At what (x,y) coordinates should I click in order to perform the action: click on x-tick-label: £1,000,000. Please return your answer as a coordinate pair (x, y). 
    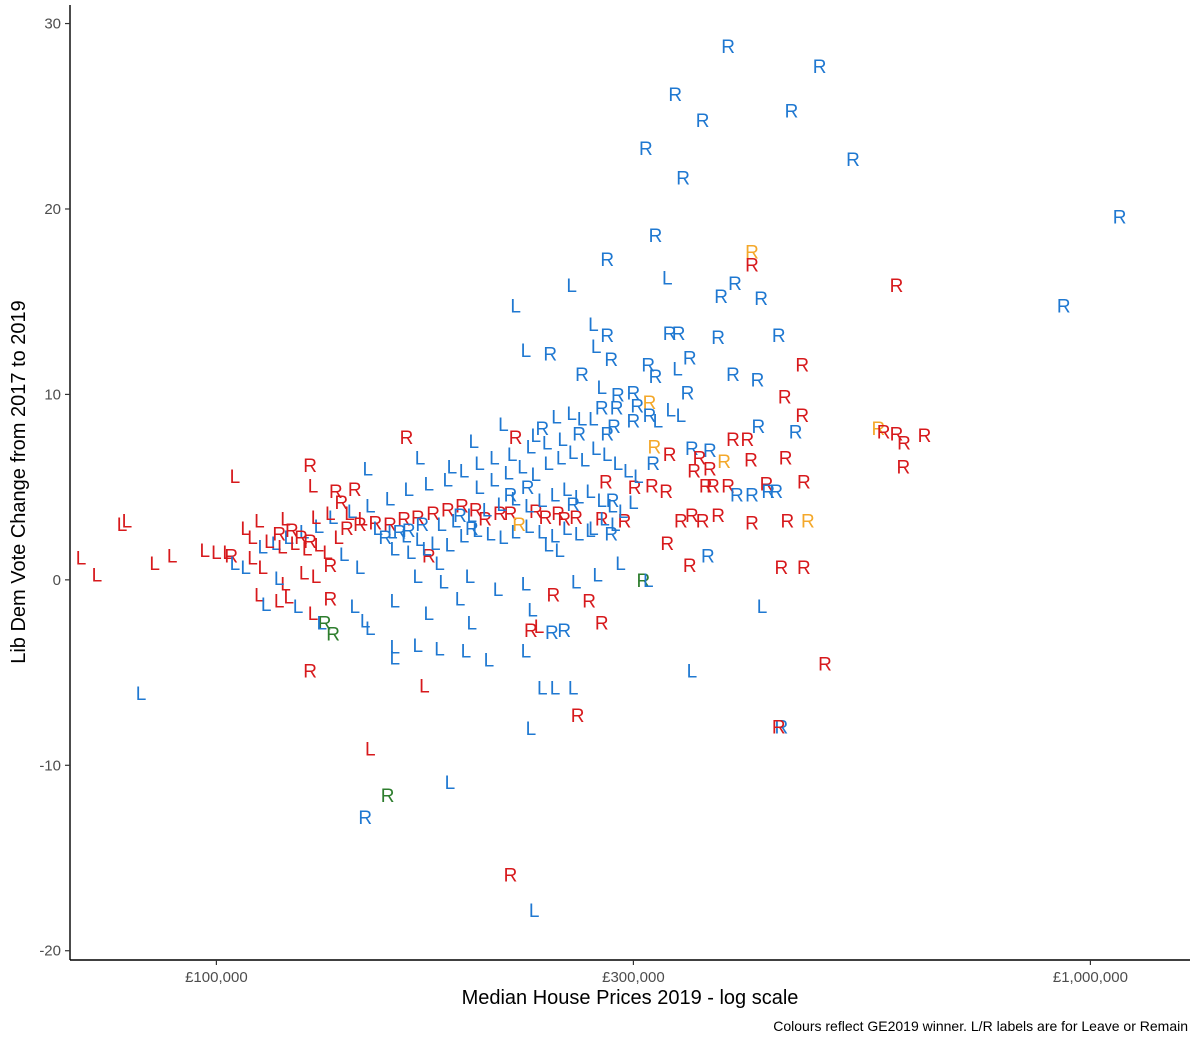
    Looking at the image, I should click on (1090, 977).